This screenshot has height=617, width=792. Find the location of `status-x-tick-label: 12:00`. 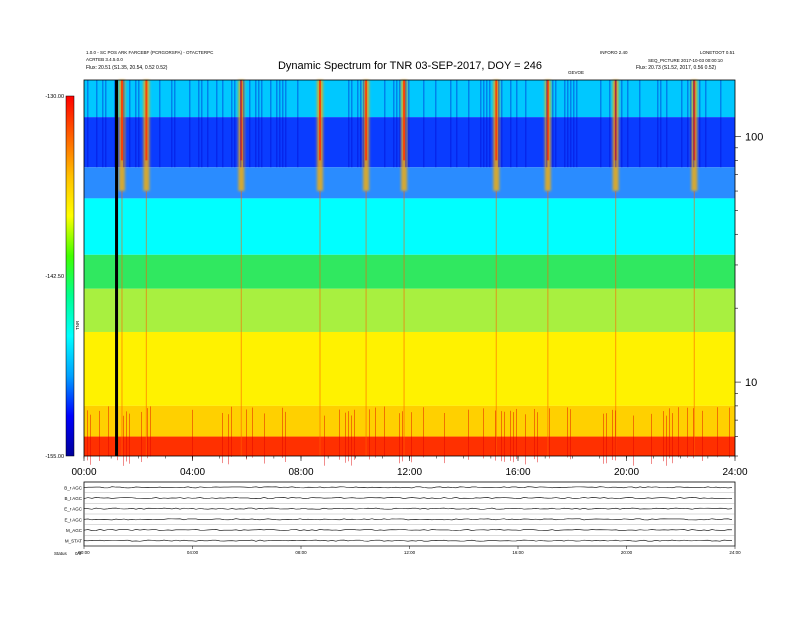

status-x-tick-label: 12:00 is located at coordinates (410, 552).